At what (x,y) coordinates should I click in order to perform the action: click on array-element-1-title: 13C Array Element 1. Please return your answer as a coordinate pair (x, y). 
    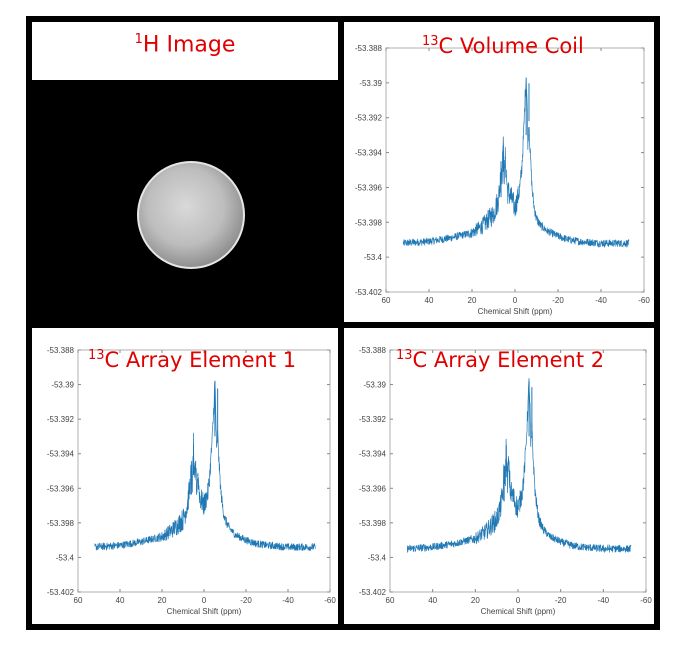
    Looking at the image, I should click on (192, 360).